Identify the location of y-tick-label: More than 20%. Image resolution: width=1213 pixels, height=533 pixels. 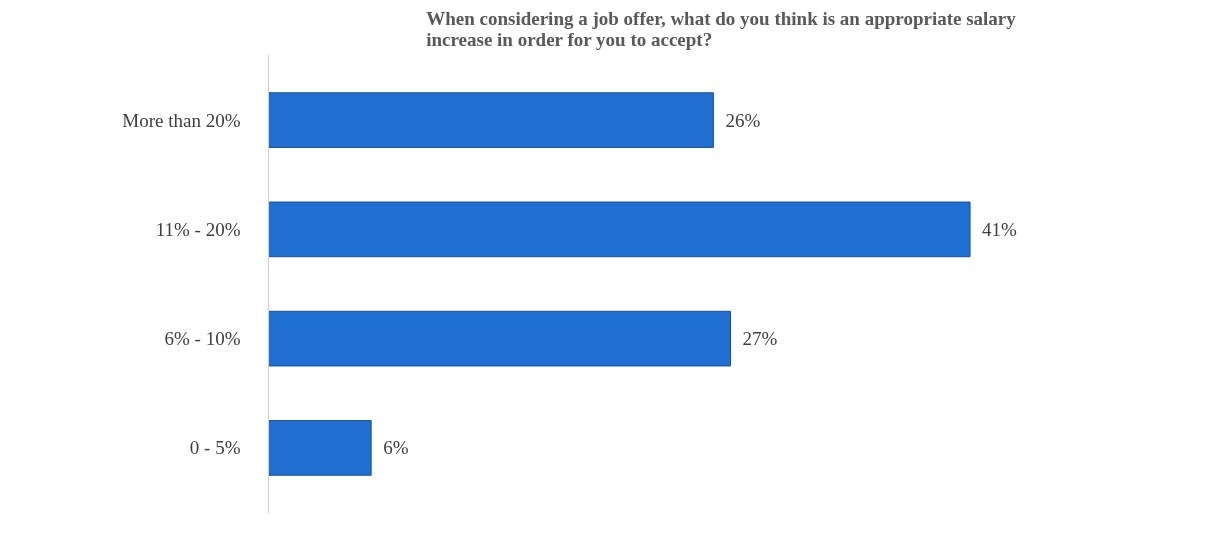
(181, 120).